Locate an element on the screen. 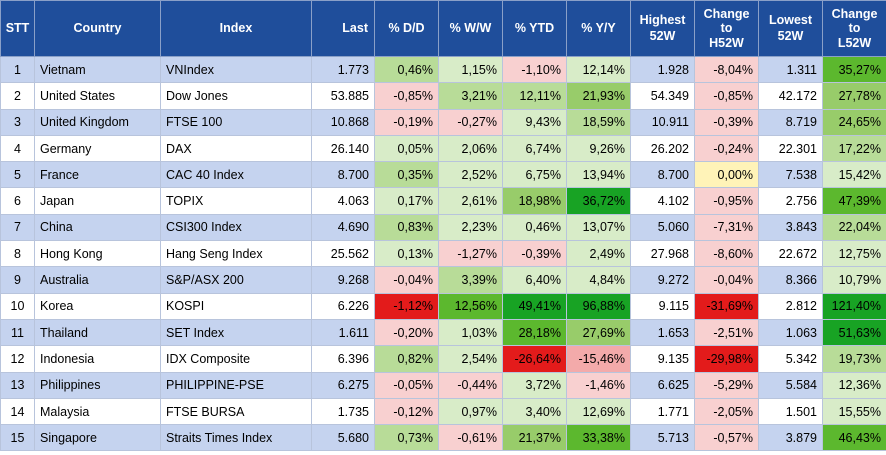  cell-ch52: -0,24% is located at coordinates (726, 148).